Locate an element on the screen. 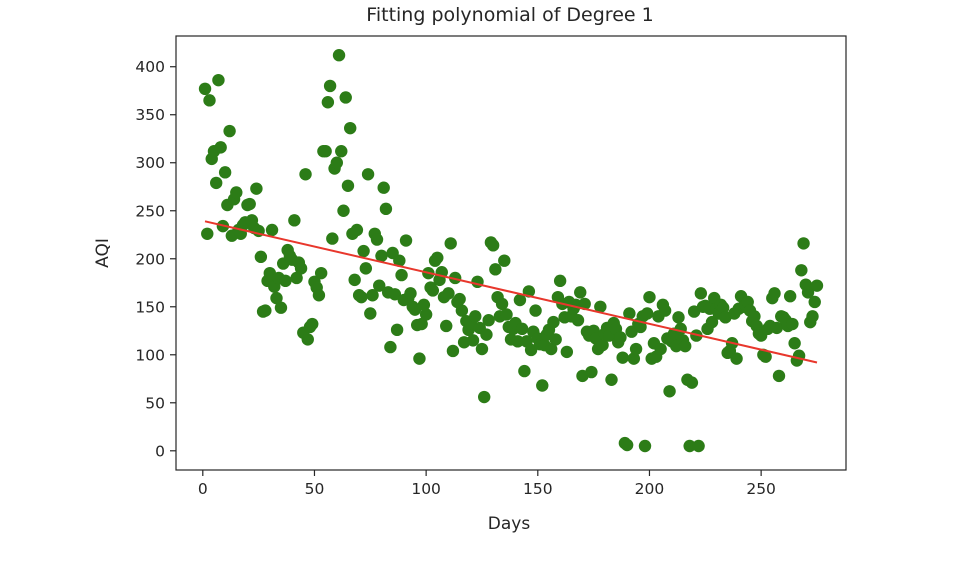 The image size is (962, 562). x-tick-label: 100 is located at coordinates (426, 489).